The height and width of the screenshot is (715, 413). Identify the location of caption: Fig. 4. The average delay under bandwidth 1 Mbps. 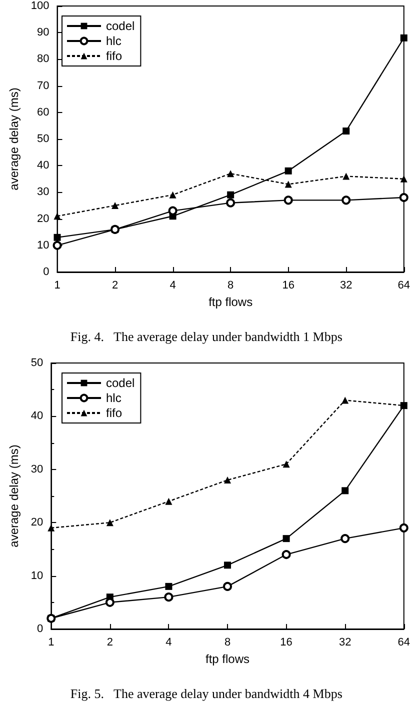
(206, 336).